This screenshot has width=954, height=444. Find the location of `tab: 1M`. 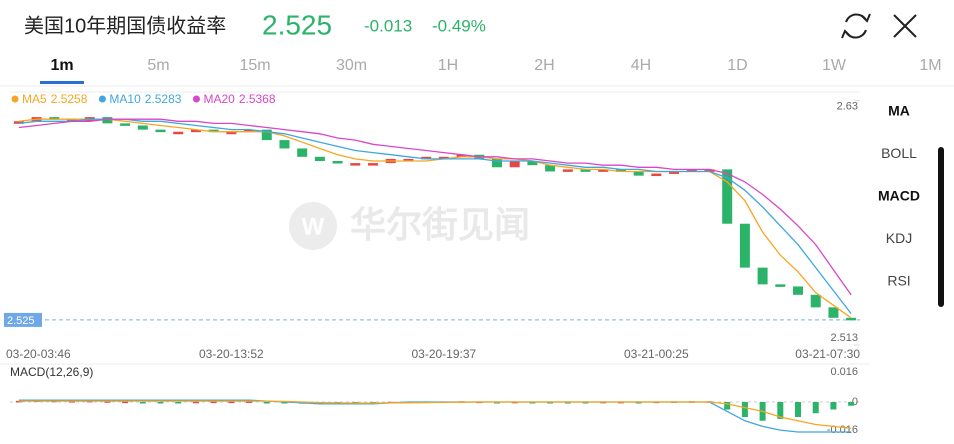

tab: 1M is located at coordinates (930, 65).